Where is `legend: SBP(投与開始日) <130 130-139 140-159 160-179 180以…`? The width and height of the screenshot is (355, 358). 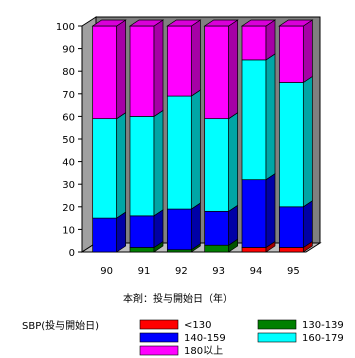 legend: SBP(投与開始日) <130 130-139 140-159 160-179 180以… is located at coordinates (183, 338).